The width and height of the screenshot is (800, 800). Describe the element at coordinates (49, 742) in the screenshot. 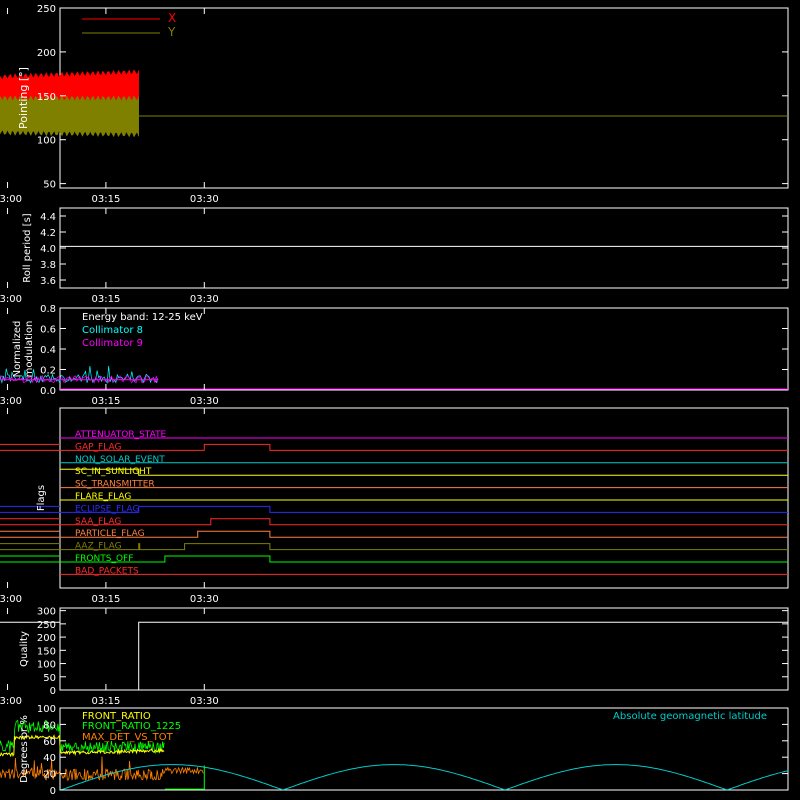

I see `y-tick-label: 60` at that location.